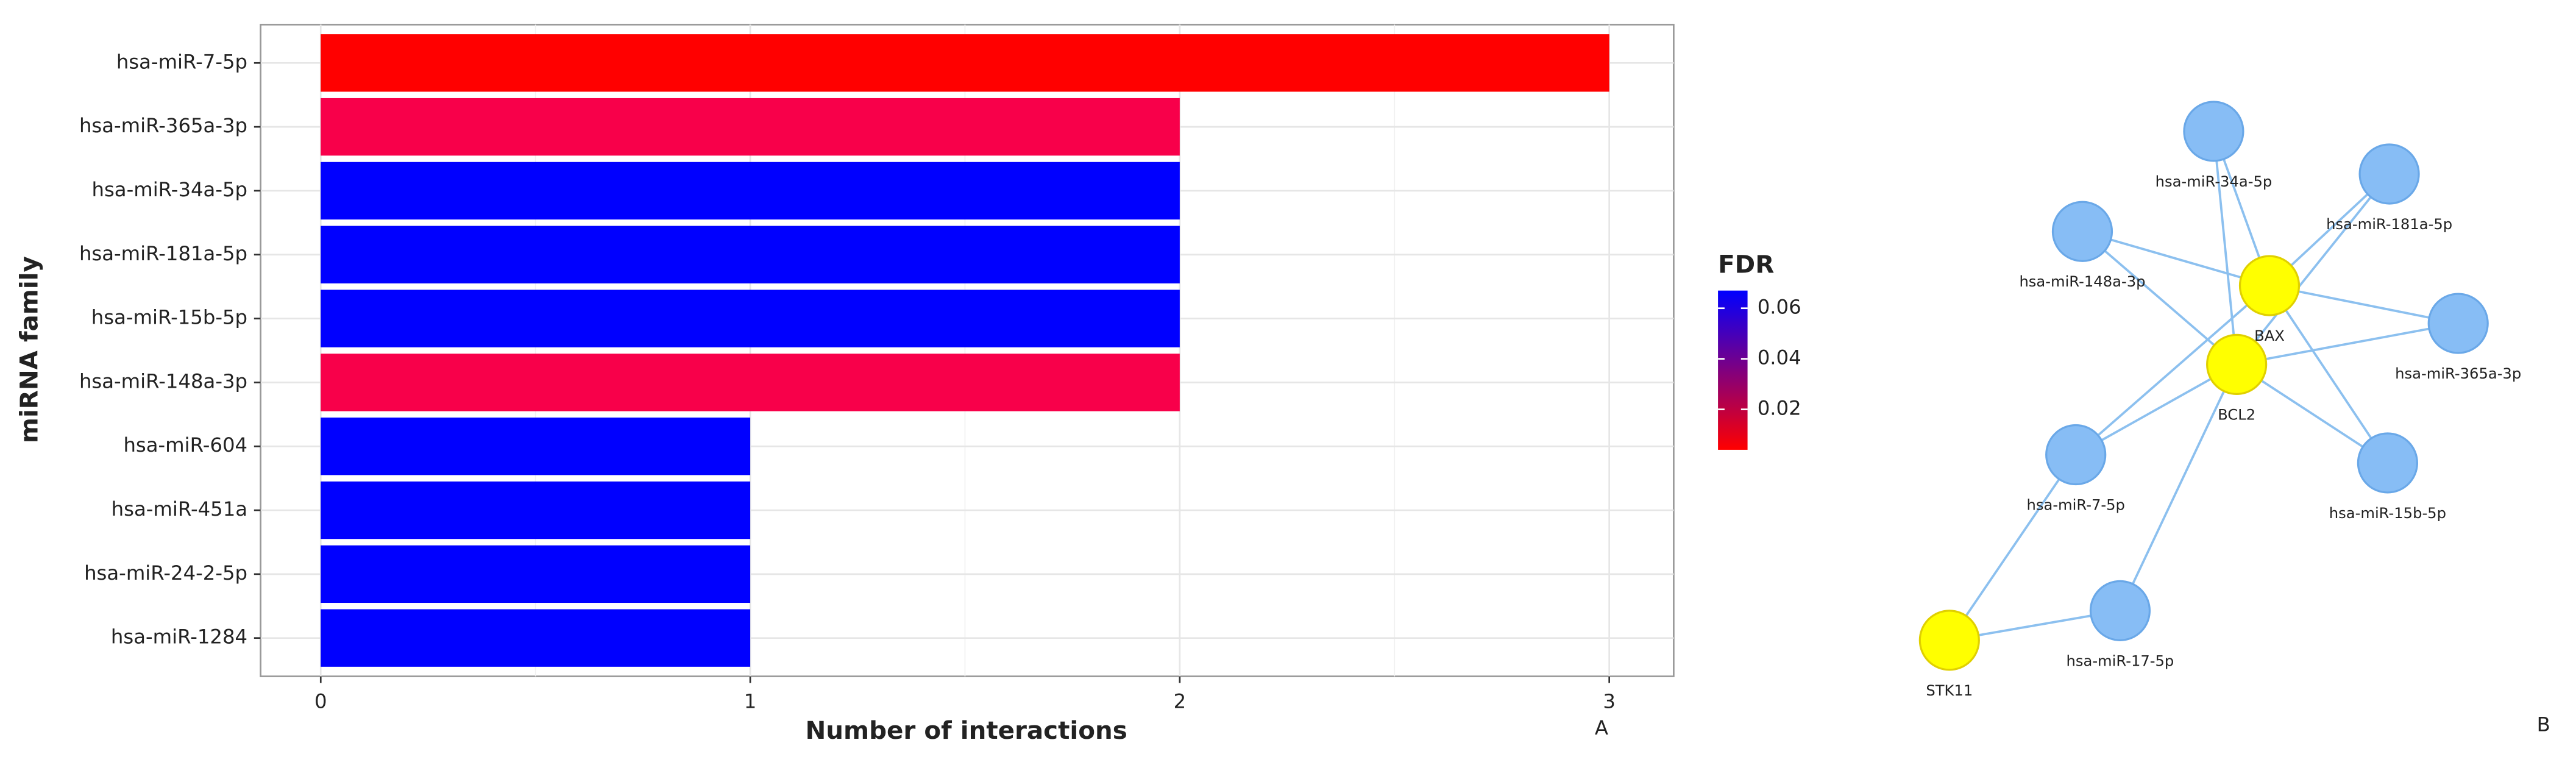 The height and width of the screenshot is (765, 2576). I want to click on y-tick-label: hsa-miR-148a-3p, so click(163, 381).